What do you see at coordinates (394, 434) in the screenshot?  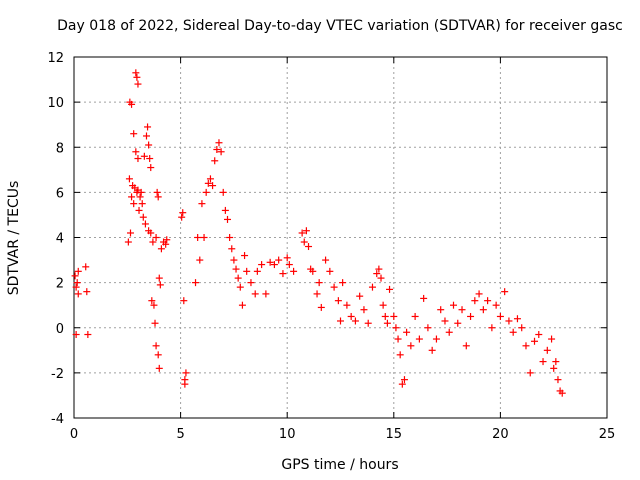 I see `x-tick-label: 15` at bounding box center [394, 434].